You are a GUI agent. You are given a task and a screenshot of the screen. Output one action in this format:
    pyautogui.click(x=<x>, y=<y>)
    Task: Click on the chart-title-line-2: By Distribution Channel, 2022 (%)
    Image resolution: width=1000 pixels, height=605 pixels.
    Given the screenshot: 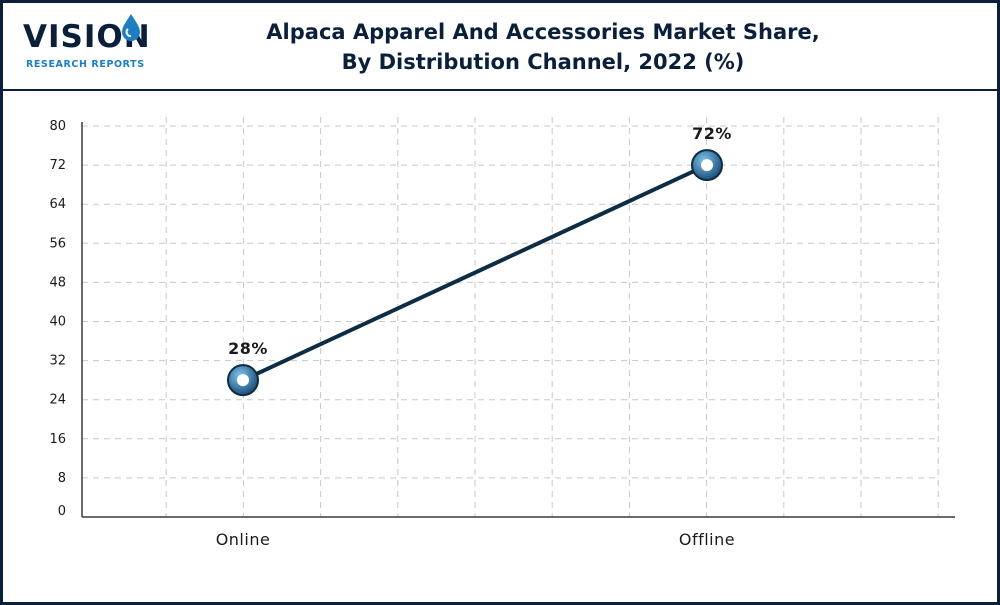 What is the action you would take?
    pyautogui.click(x=543, y=62)
    